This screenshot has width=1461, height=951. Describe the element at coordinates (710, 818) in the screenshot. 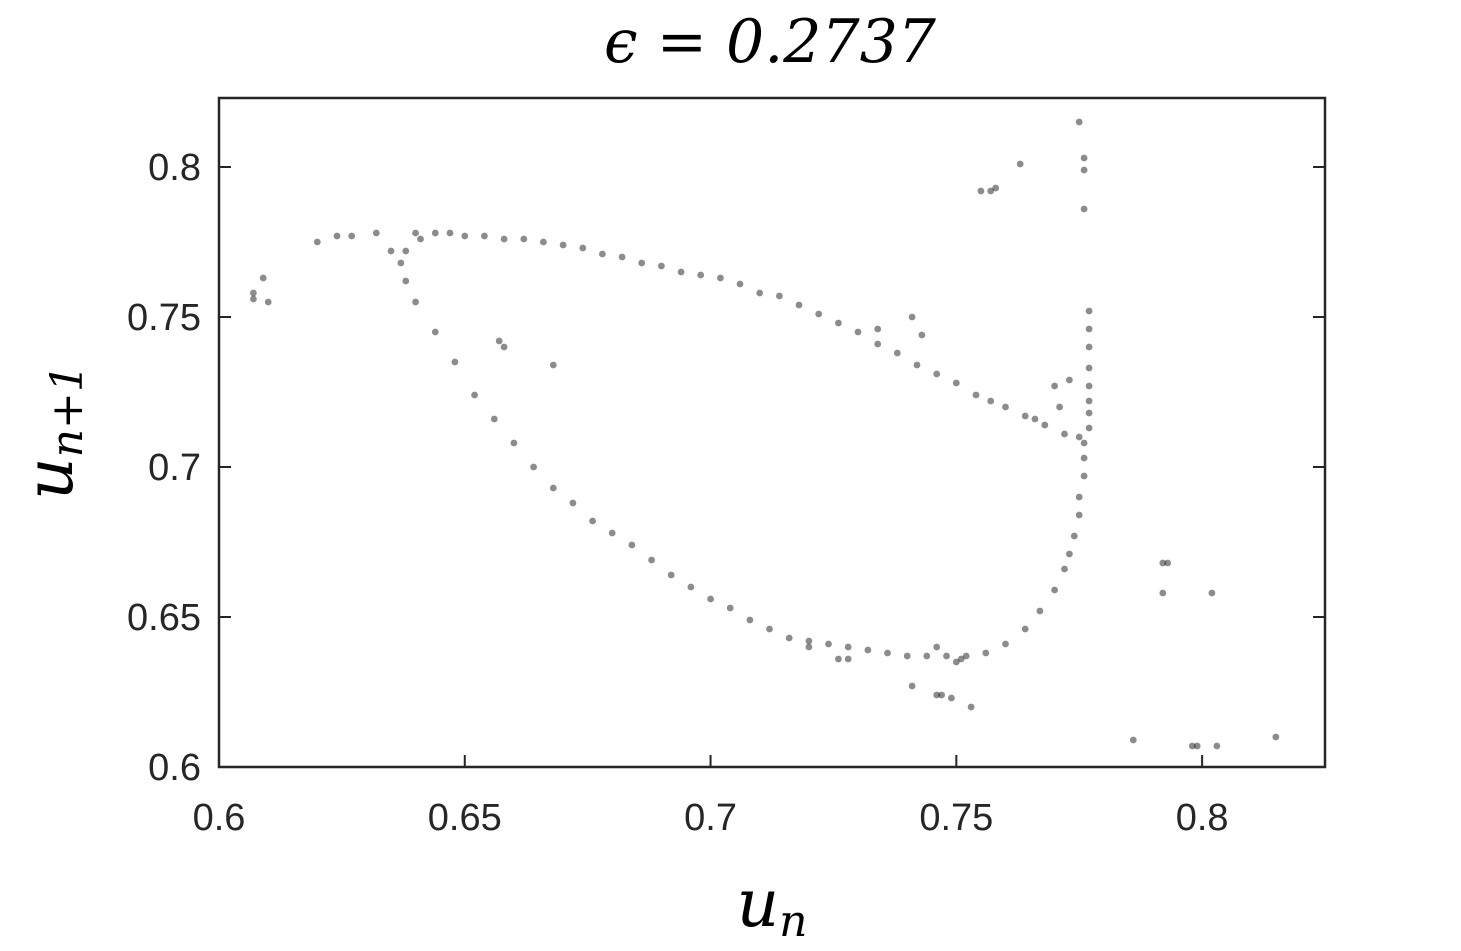

I see `x-tick-label: 0.7` at that location.